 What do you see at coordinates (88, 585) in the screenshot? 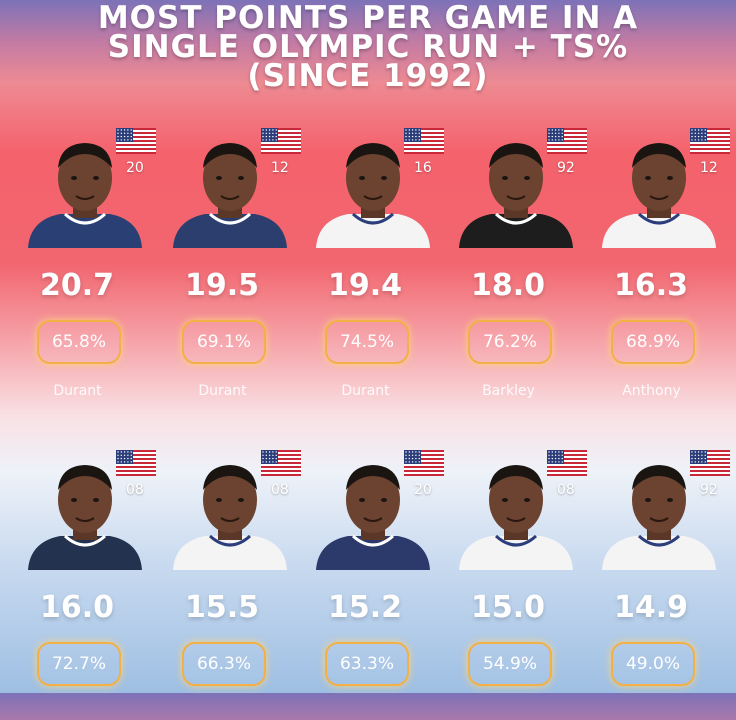
I see `player-card: 08 16.0 72.7%` at bounding box center [88, 585].